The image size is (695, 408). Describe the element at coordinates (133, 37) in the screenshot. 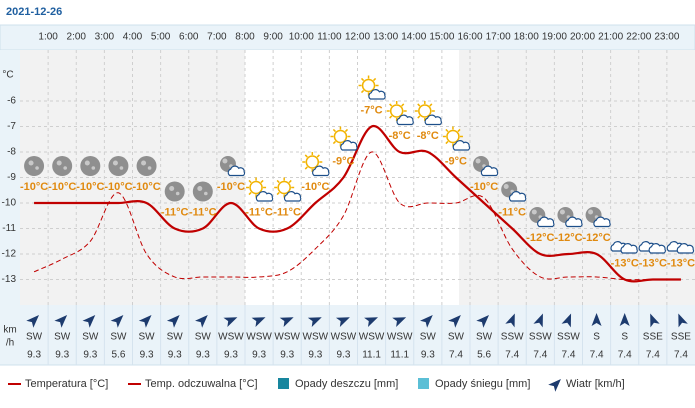

I see `hour-label: 4:00` at that location.